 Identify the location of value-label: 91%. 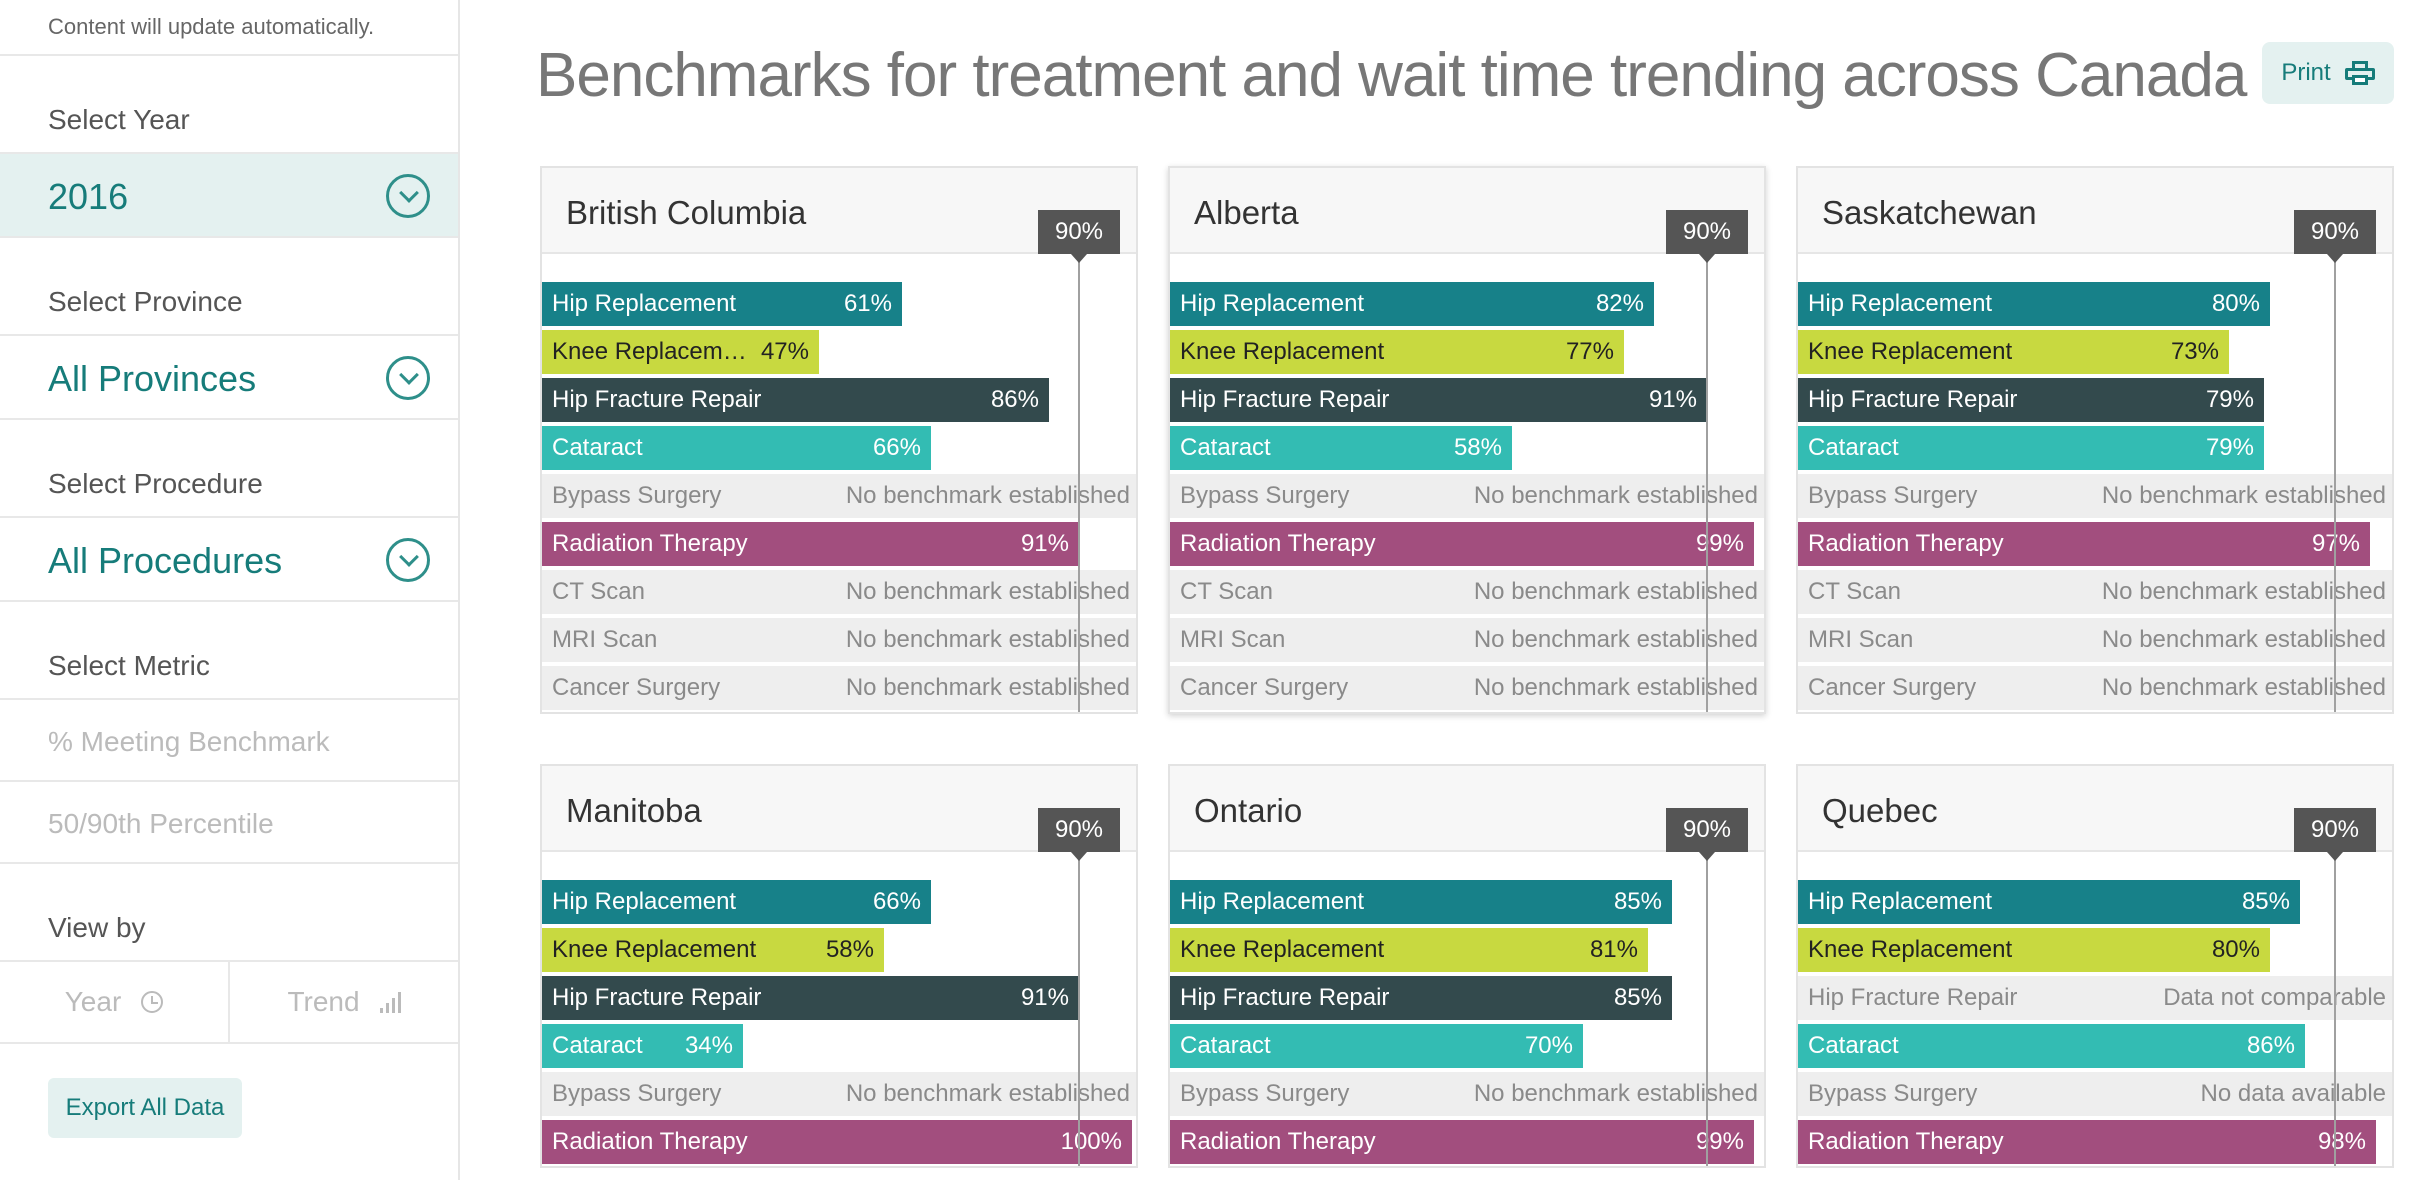
(1044, 543).